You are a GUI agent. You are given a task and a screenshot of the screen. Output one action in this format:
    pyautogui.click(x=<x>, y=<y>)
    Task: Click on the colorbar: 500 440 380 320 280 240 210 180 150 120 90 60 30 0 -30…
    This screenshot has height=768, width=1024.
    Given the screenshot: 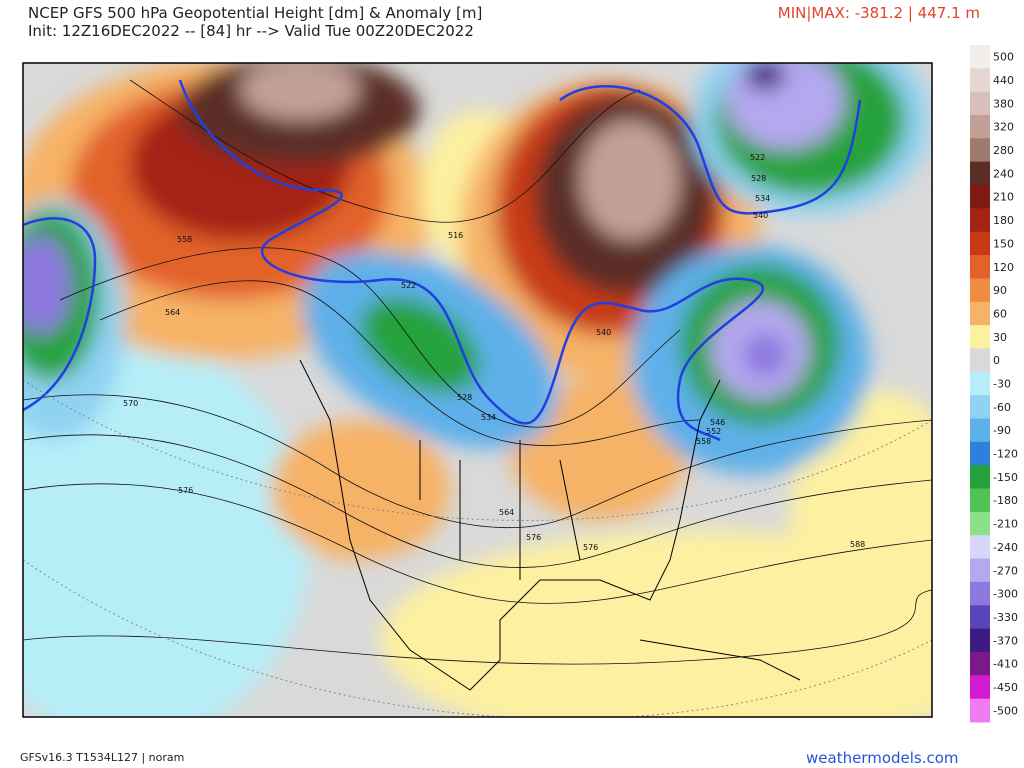 What is the action you would take?
    pyautogui.click(x=994, y=384)
    